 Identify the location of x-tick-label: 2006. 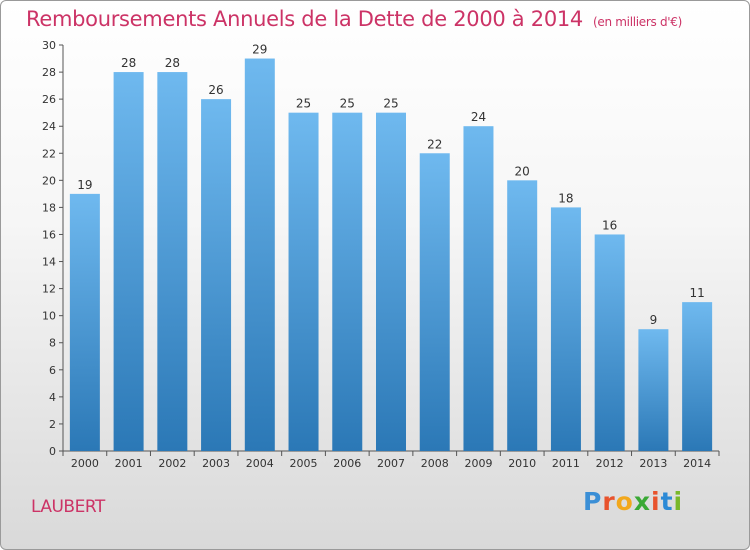
(347, 463).